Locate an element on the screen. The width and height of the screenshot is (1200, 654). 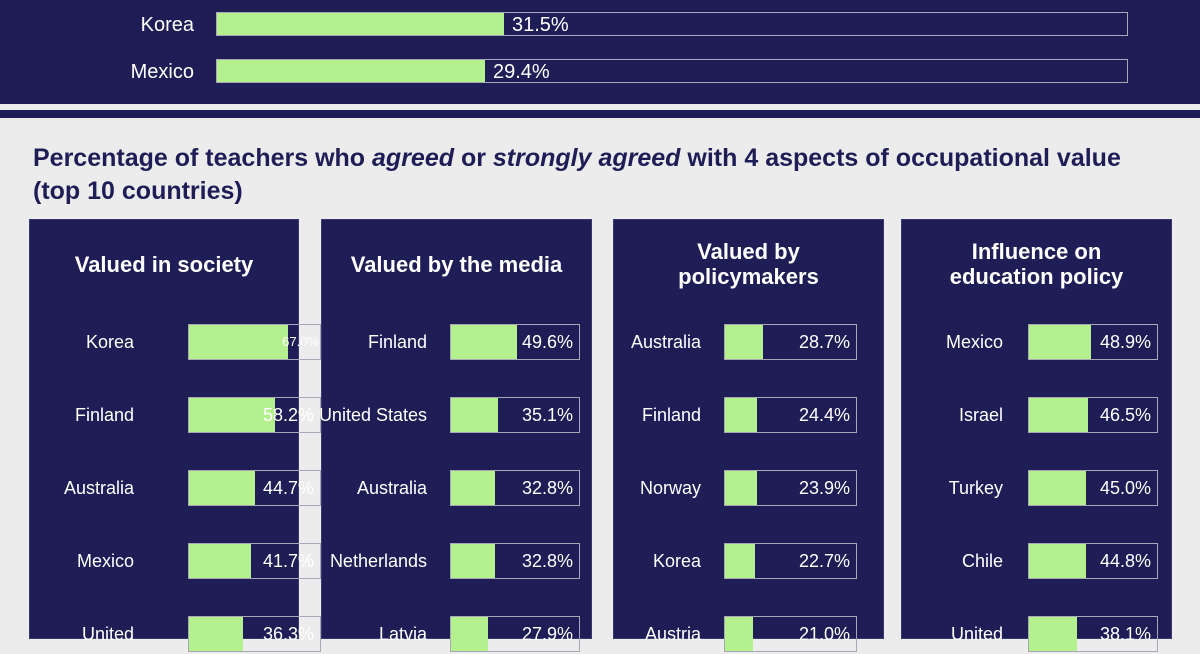
bar-row: Chile 44.8% is located at coordinates (1036, 561).